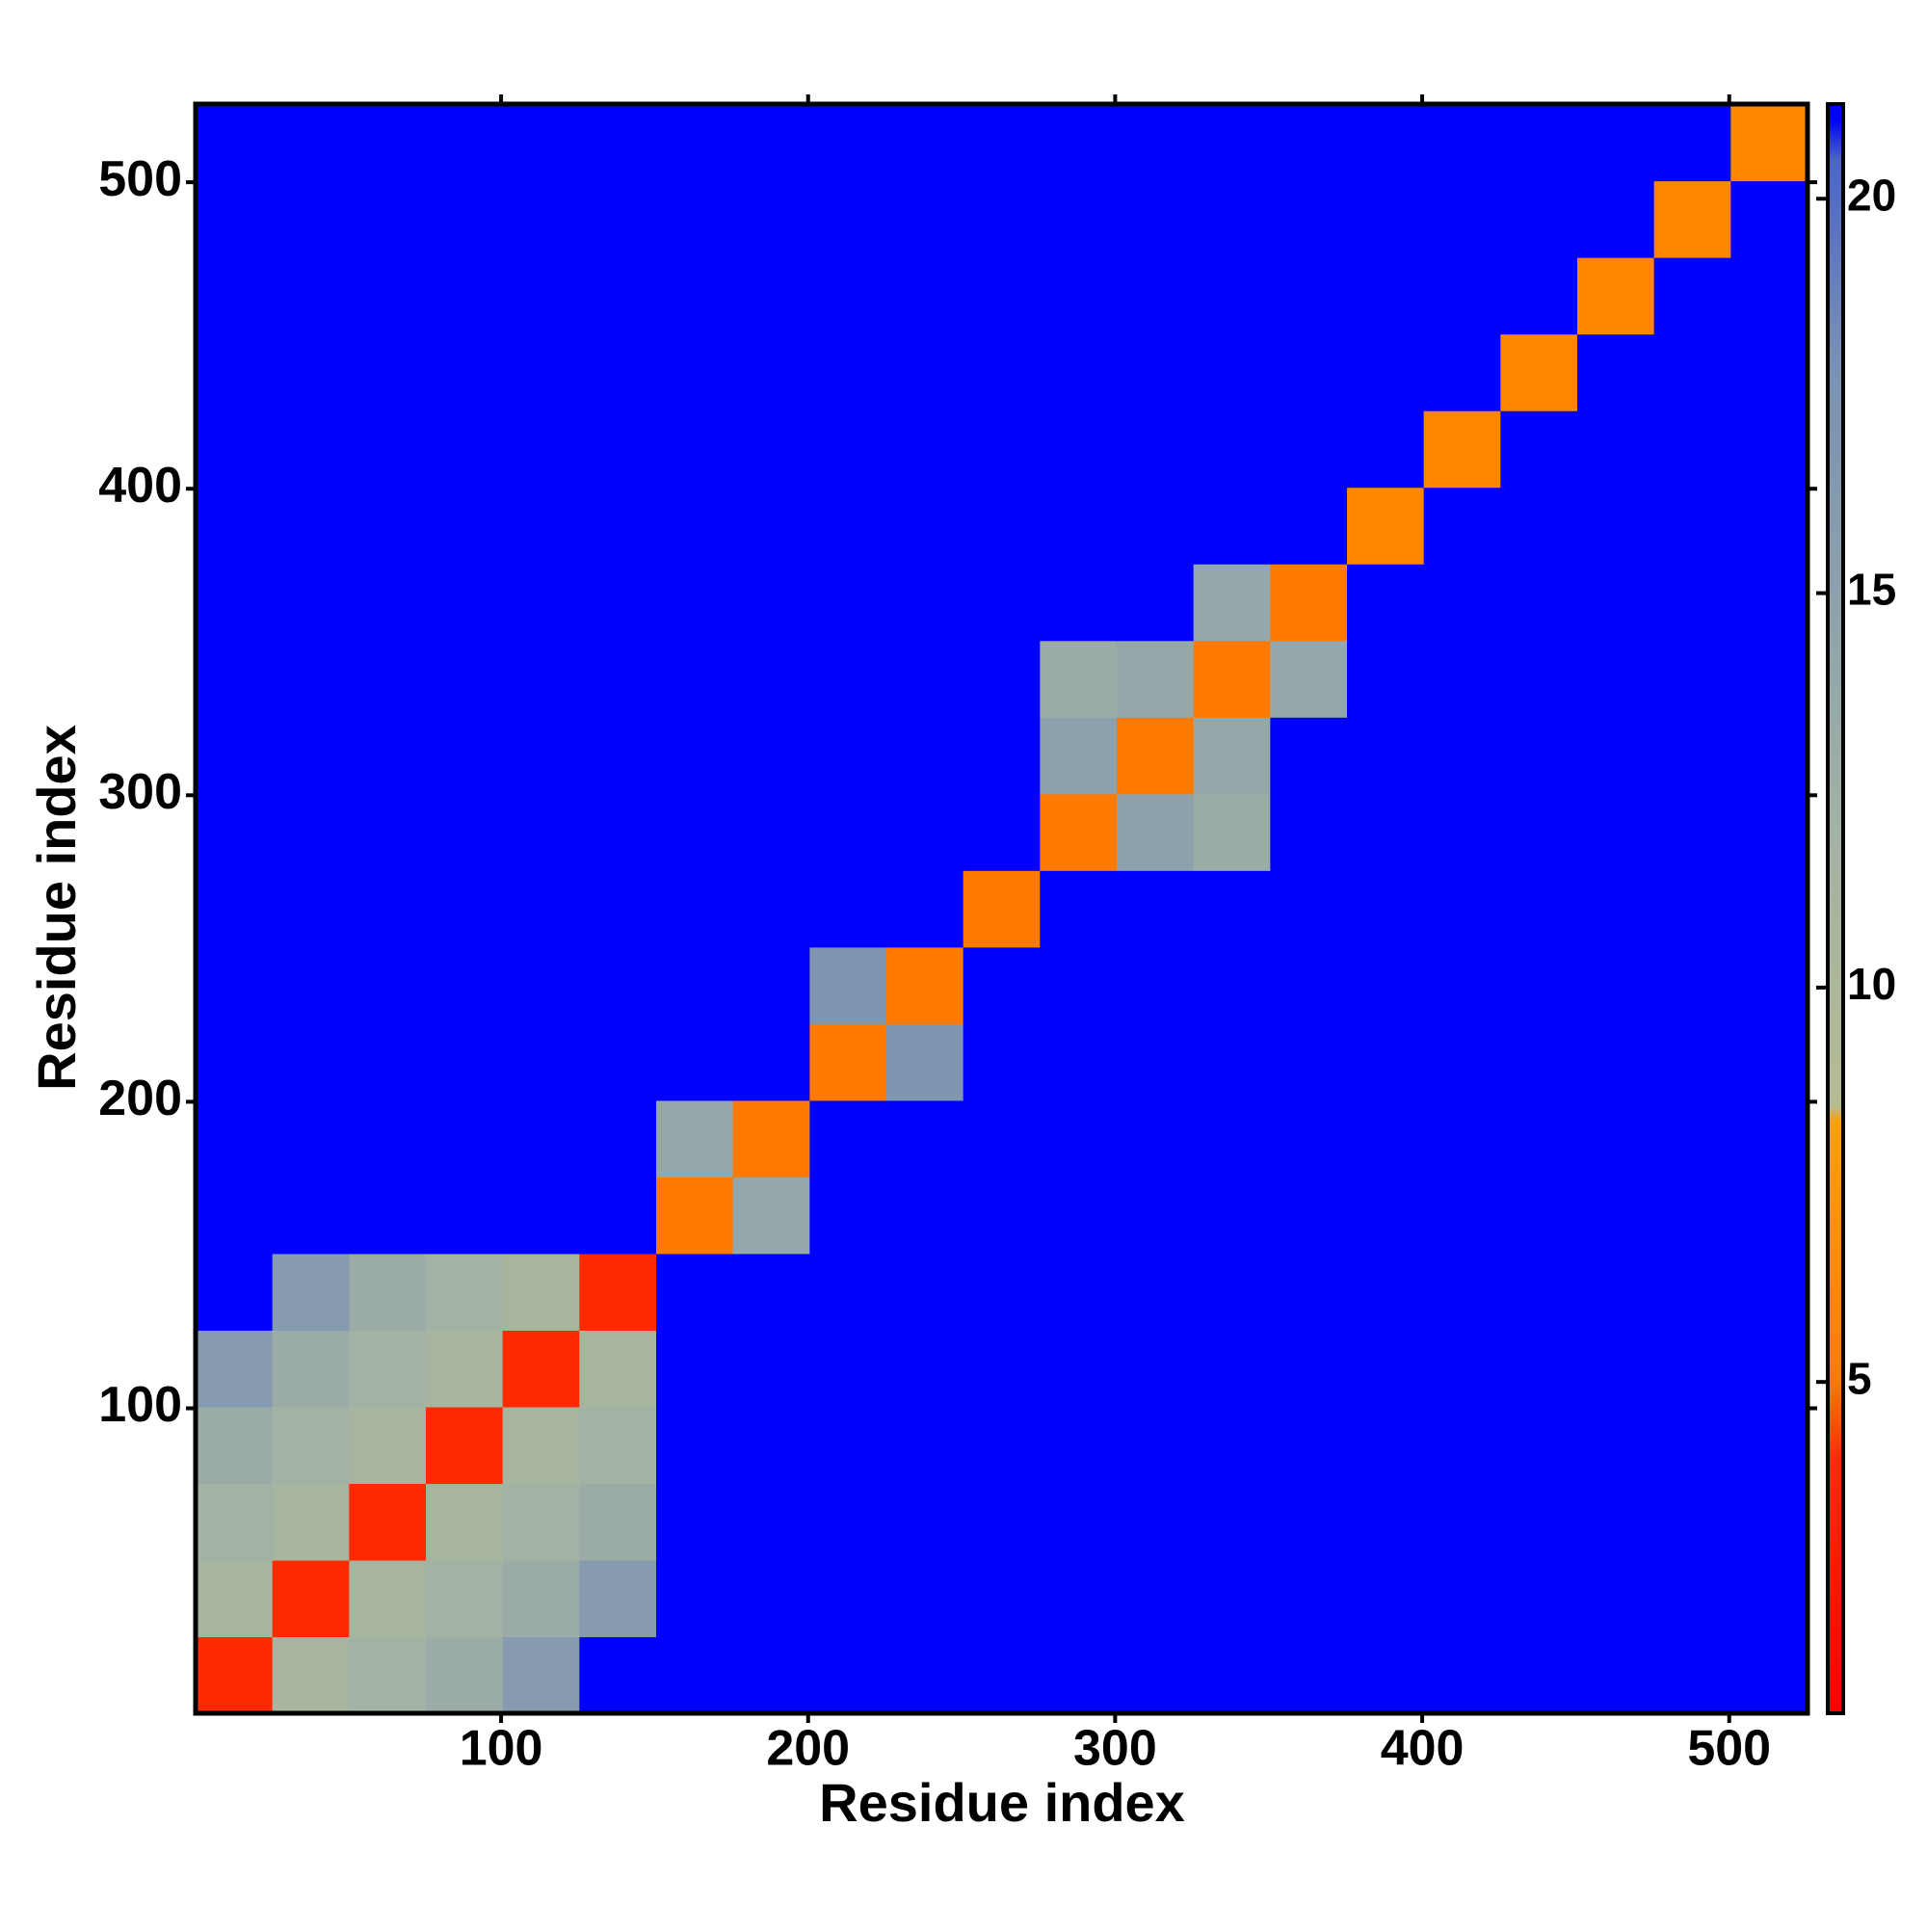 This screenshot has height=1932, width=1927. What do you see at coordinates (1002, 1802) in the screenshot?
I see `x-axis-label: Residue index` at bounding box center [1002, 1802].